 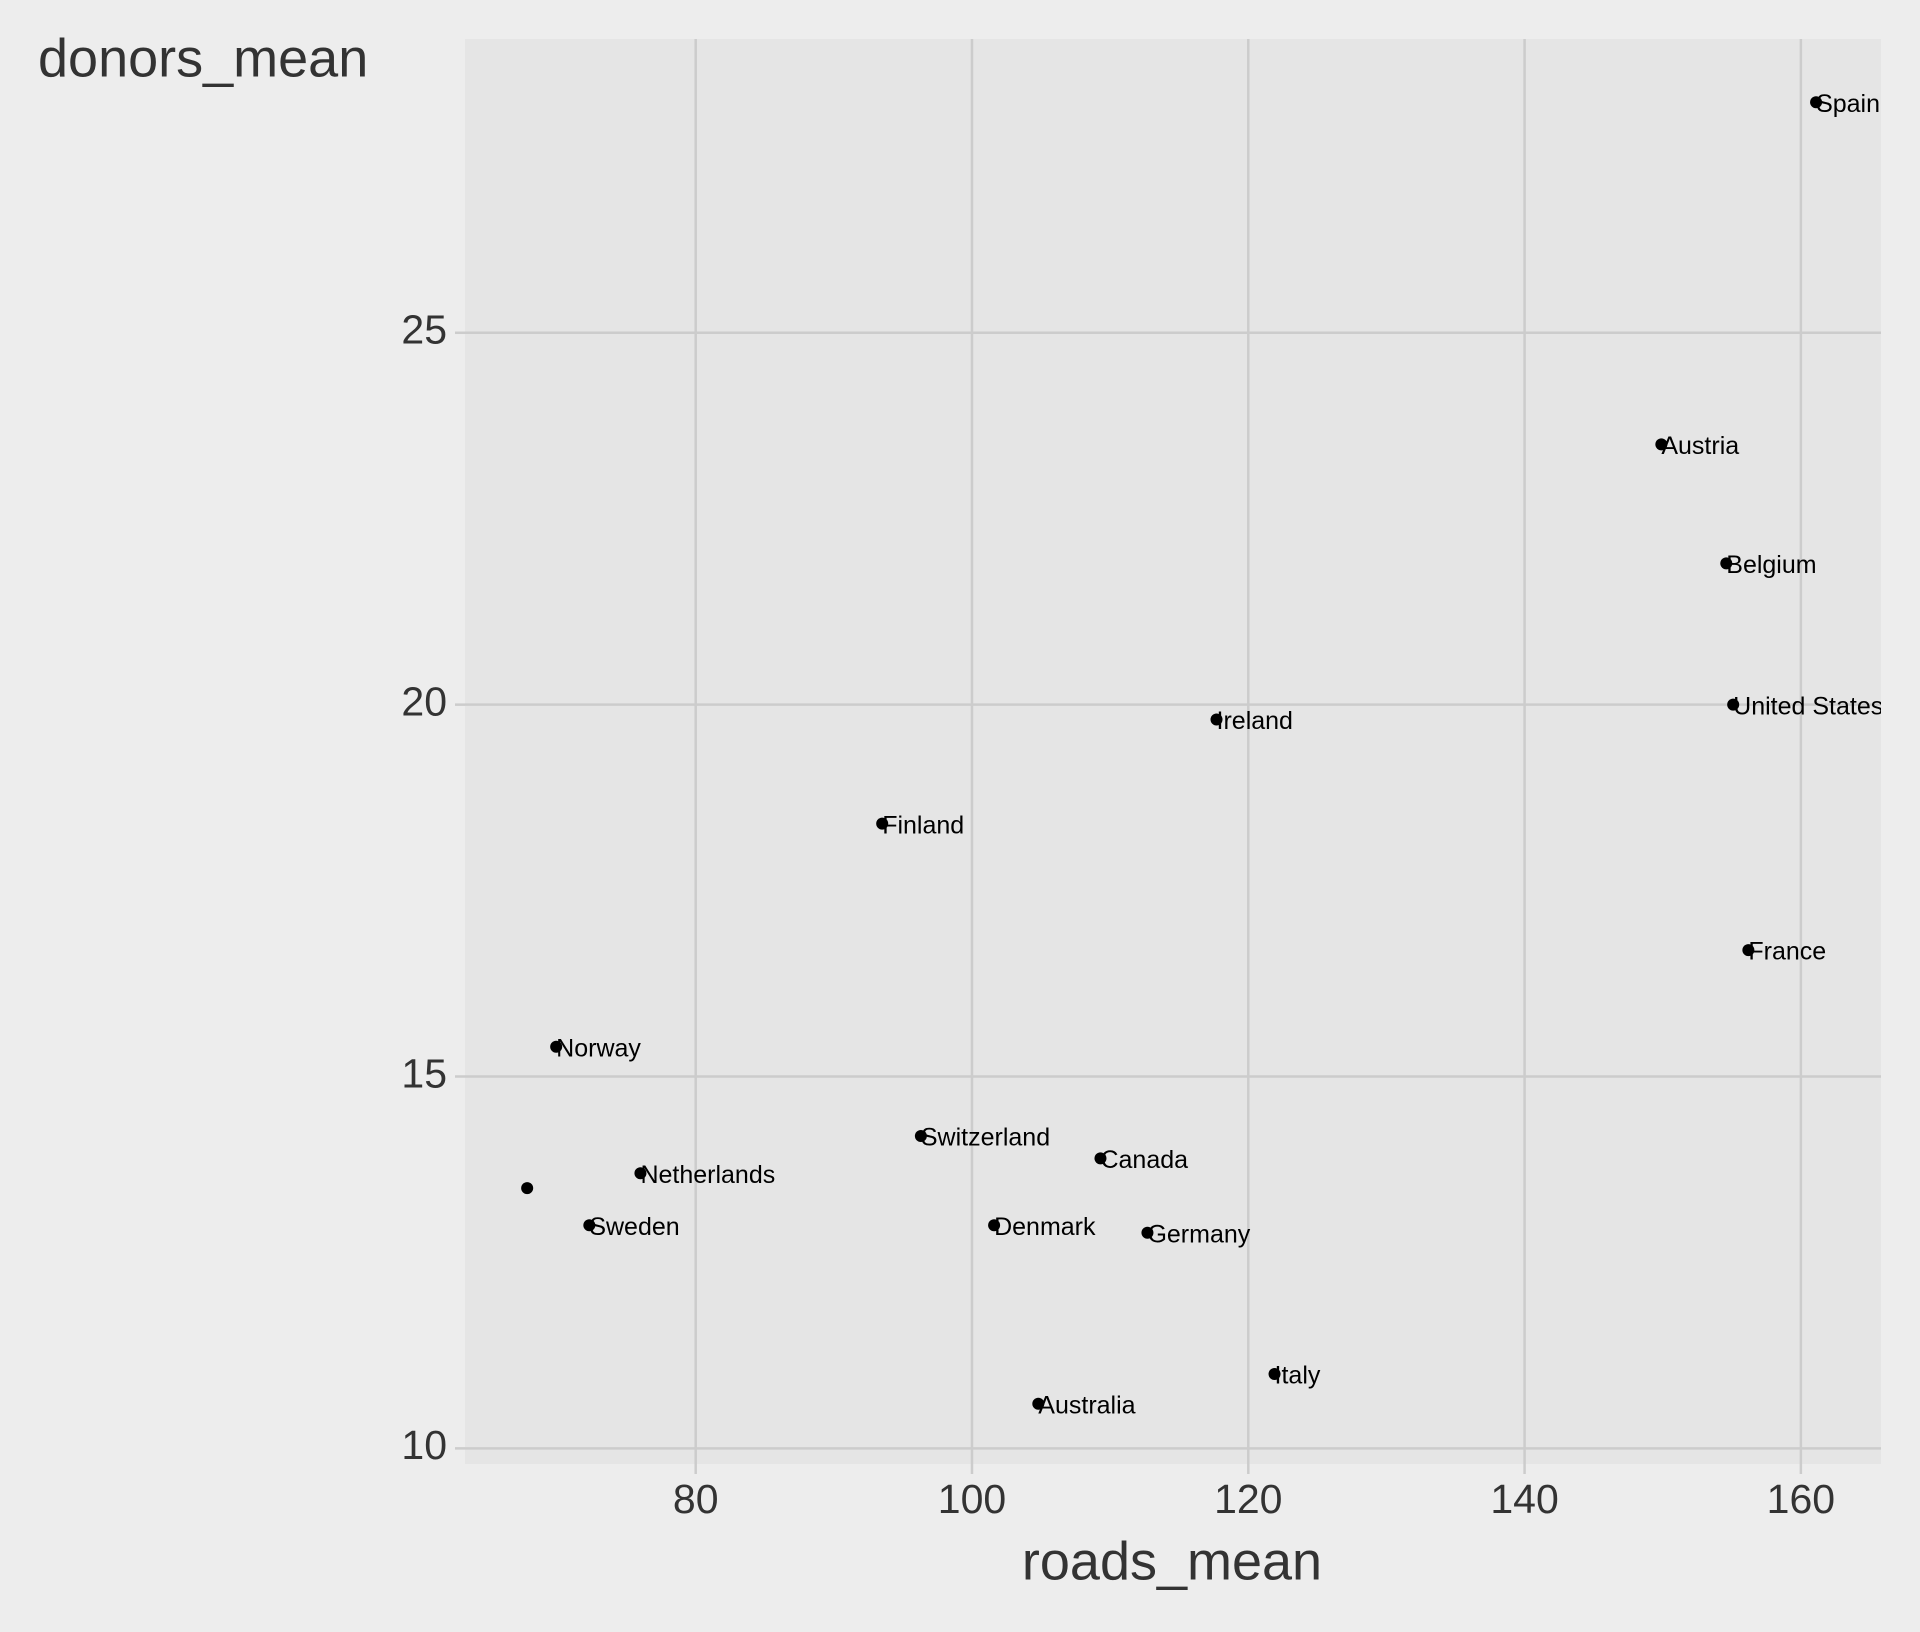 I want to click on point-label: Ireland, so click(x=1255, y=721).